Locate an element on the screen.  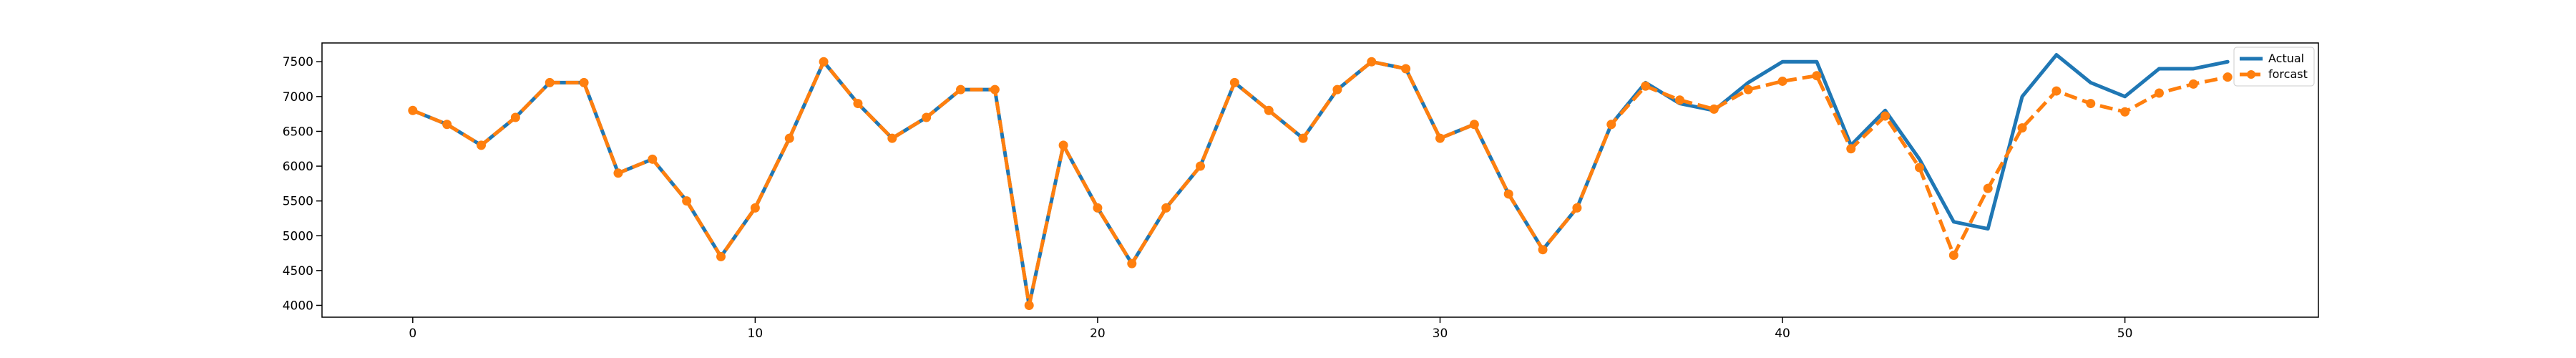
y-tick-label: 5000 is located at coordinates (298, 236).